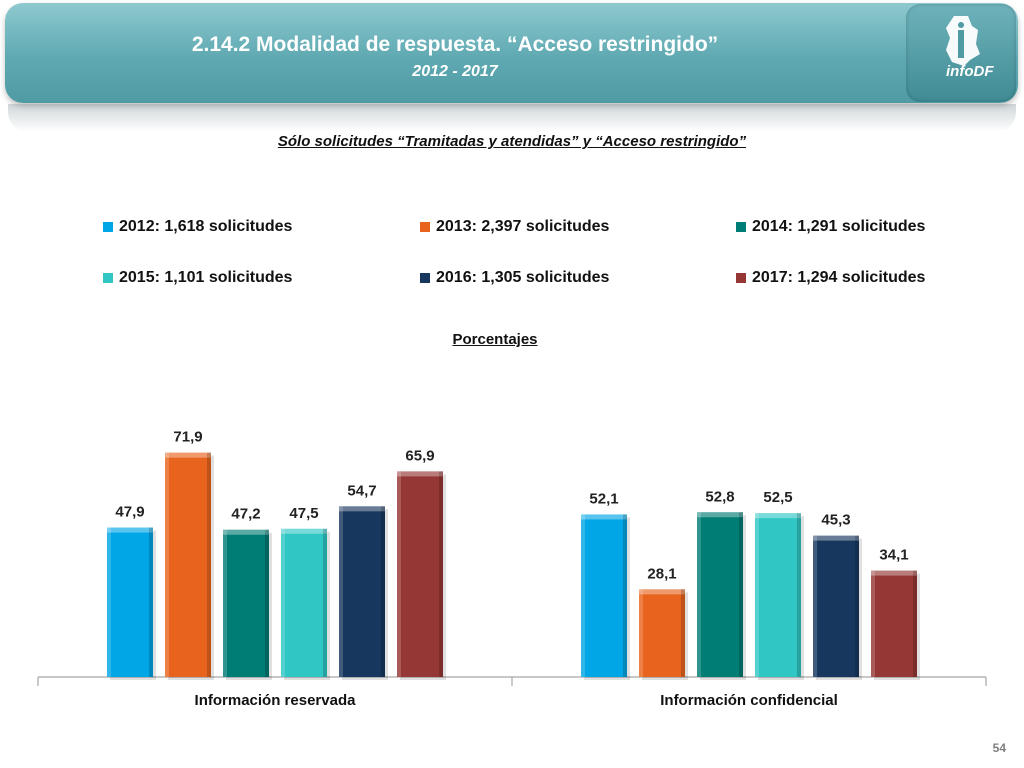 The image size is (1024, 768). I want to click on legend-item: 2016: 1,305 solicitudes, so click(514, 278).